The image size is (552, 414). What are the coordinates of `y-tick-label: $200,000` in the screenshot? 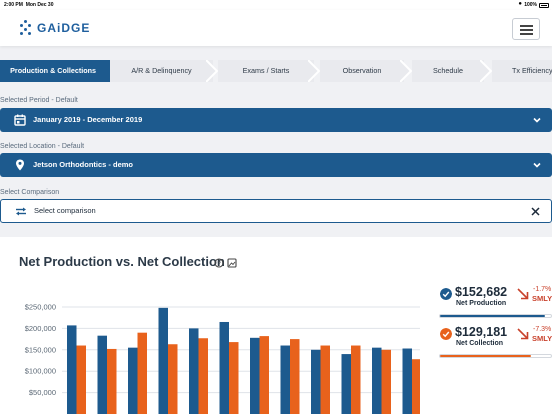 It's located at (40, 328).